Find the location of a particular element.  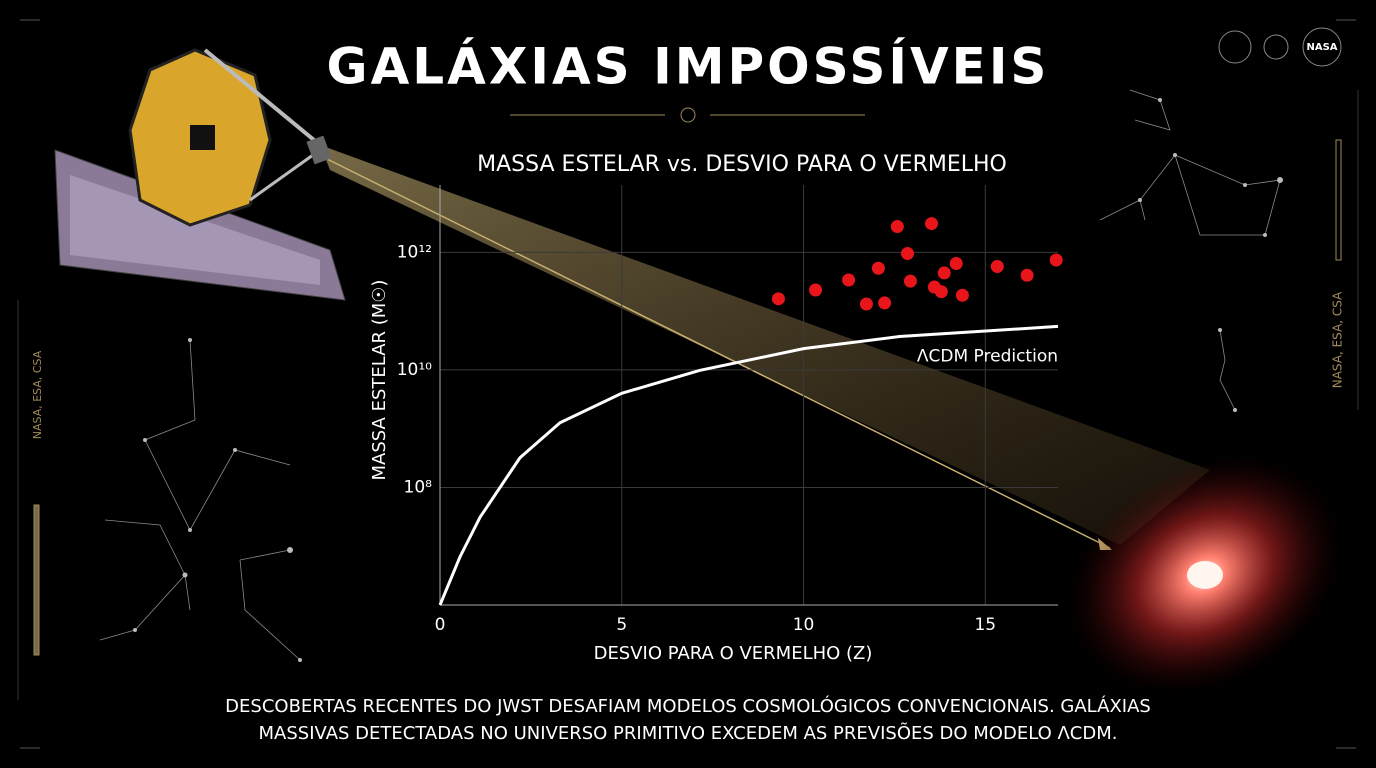

telescope is located at coordinates (200, 174).